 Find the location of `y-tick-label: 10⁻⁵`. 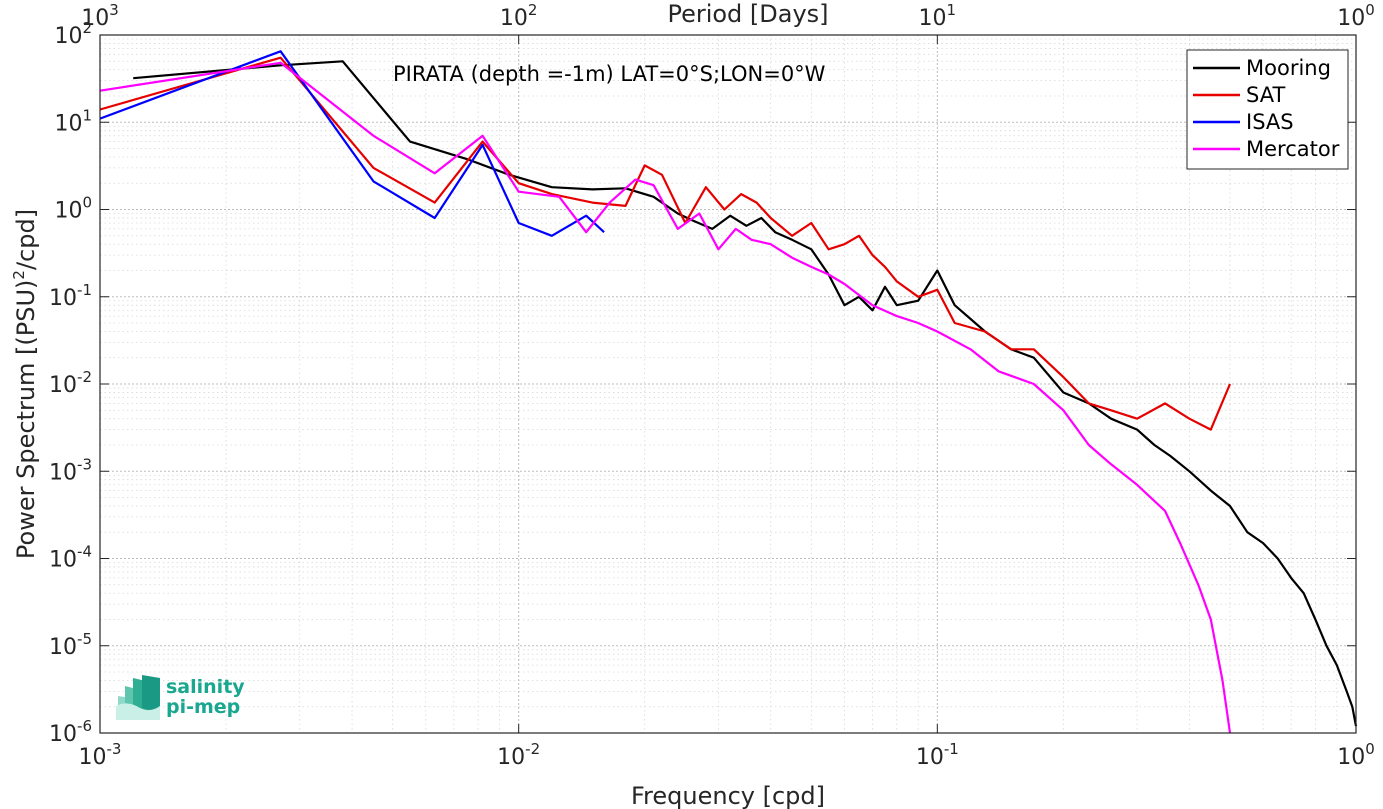

y-tick-label: 10⁻⁵ is located at coordinates (70, 645).